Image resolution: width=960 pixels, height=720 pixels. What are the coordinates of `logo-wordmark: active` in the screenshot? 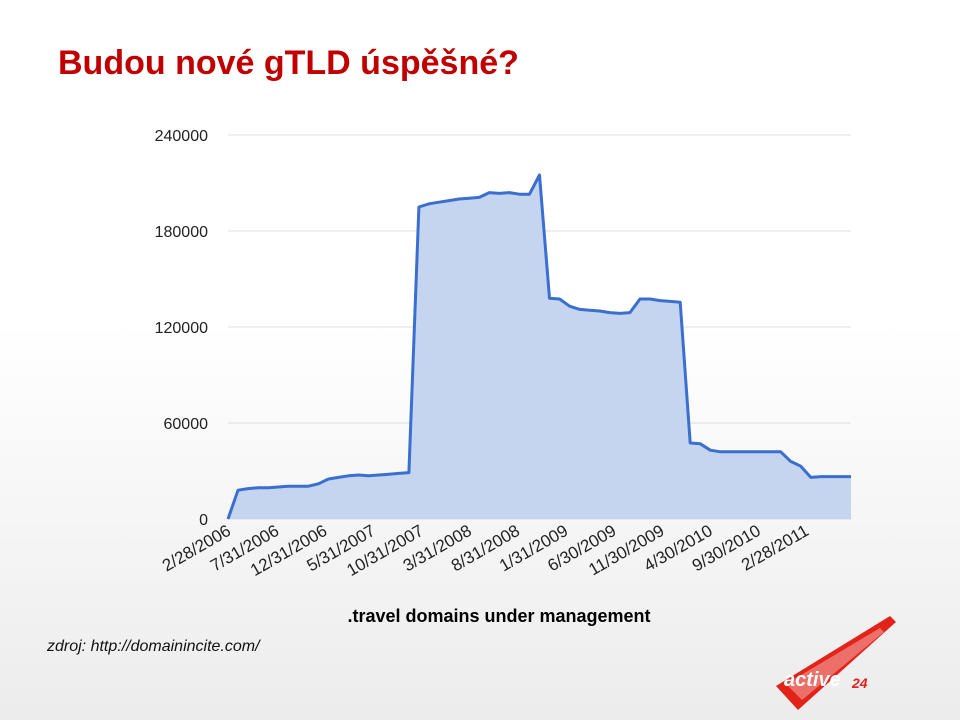 It's located at (812, 680).